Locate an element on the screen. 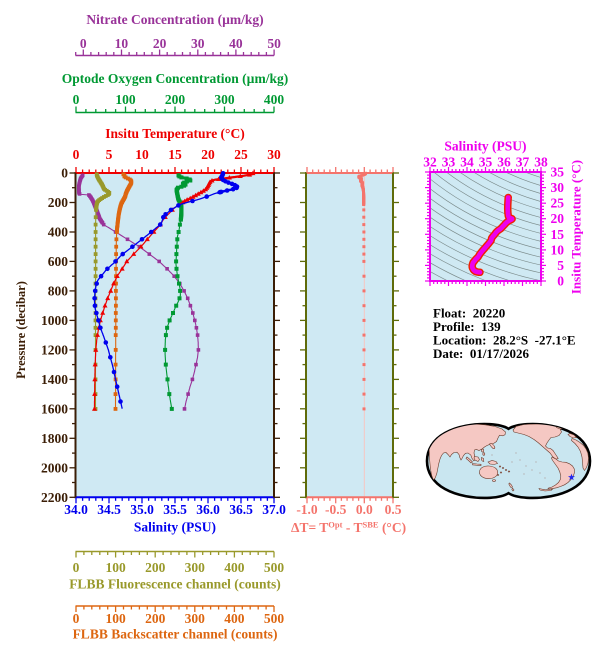 The height and width of the screenshot is (663, 609). svg-text:FLBB Fluorescence channel (cou: FLBB Fluorescence channel (counts) is located at coordinates (175, 584).